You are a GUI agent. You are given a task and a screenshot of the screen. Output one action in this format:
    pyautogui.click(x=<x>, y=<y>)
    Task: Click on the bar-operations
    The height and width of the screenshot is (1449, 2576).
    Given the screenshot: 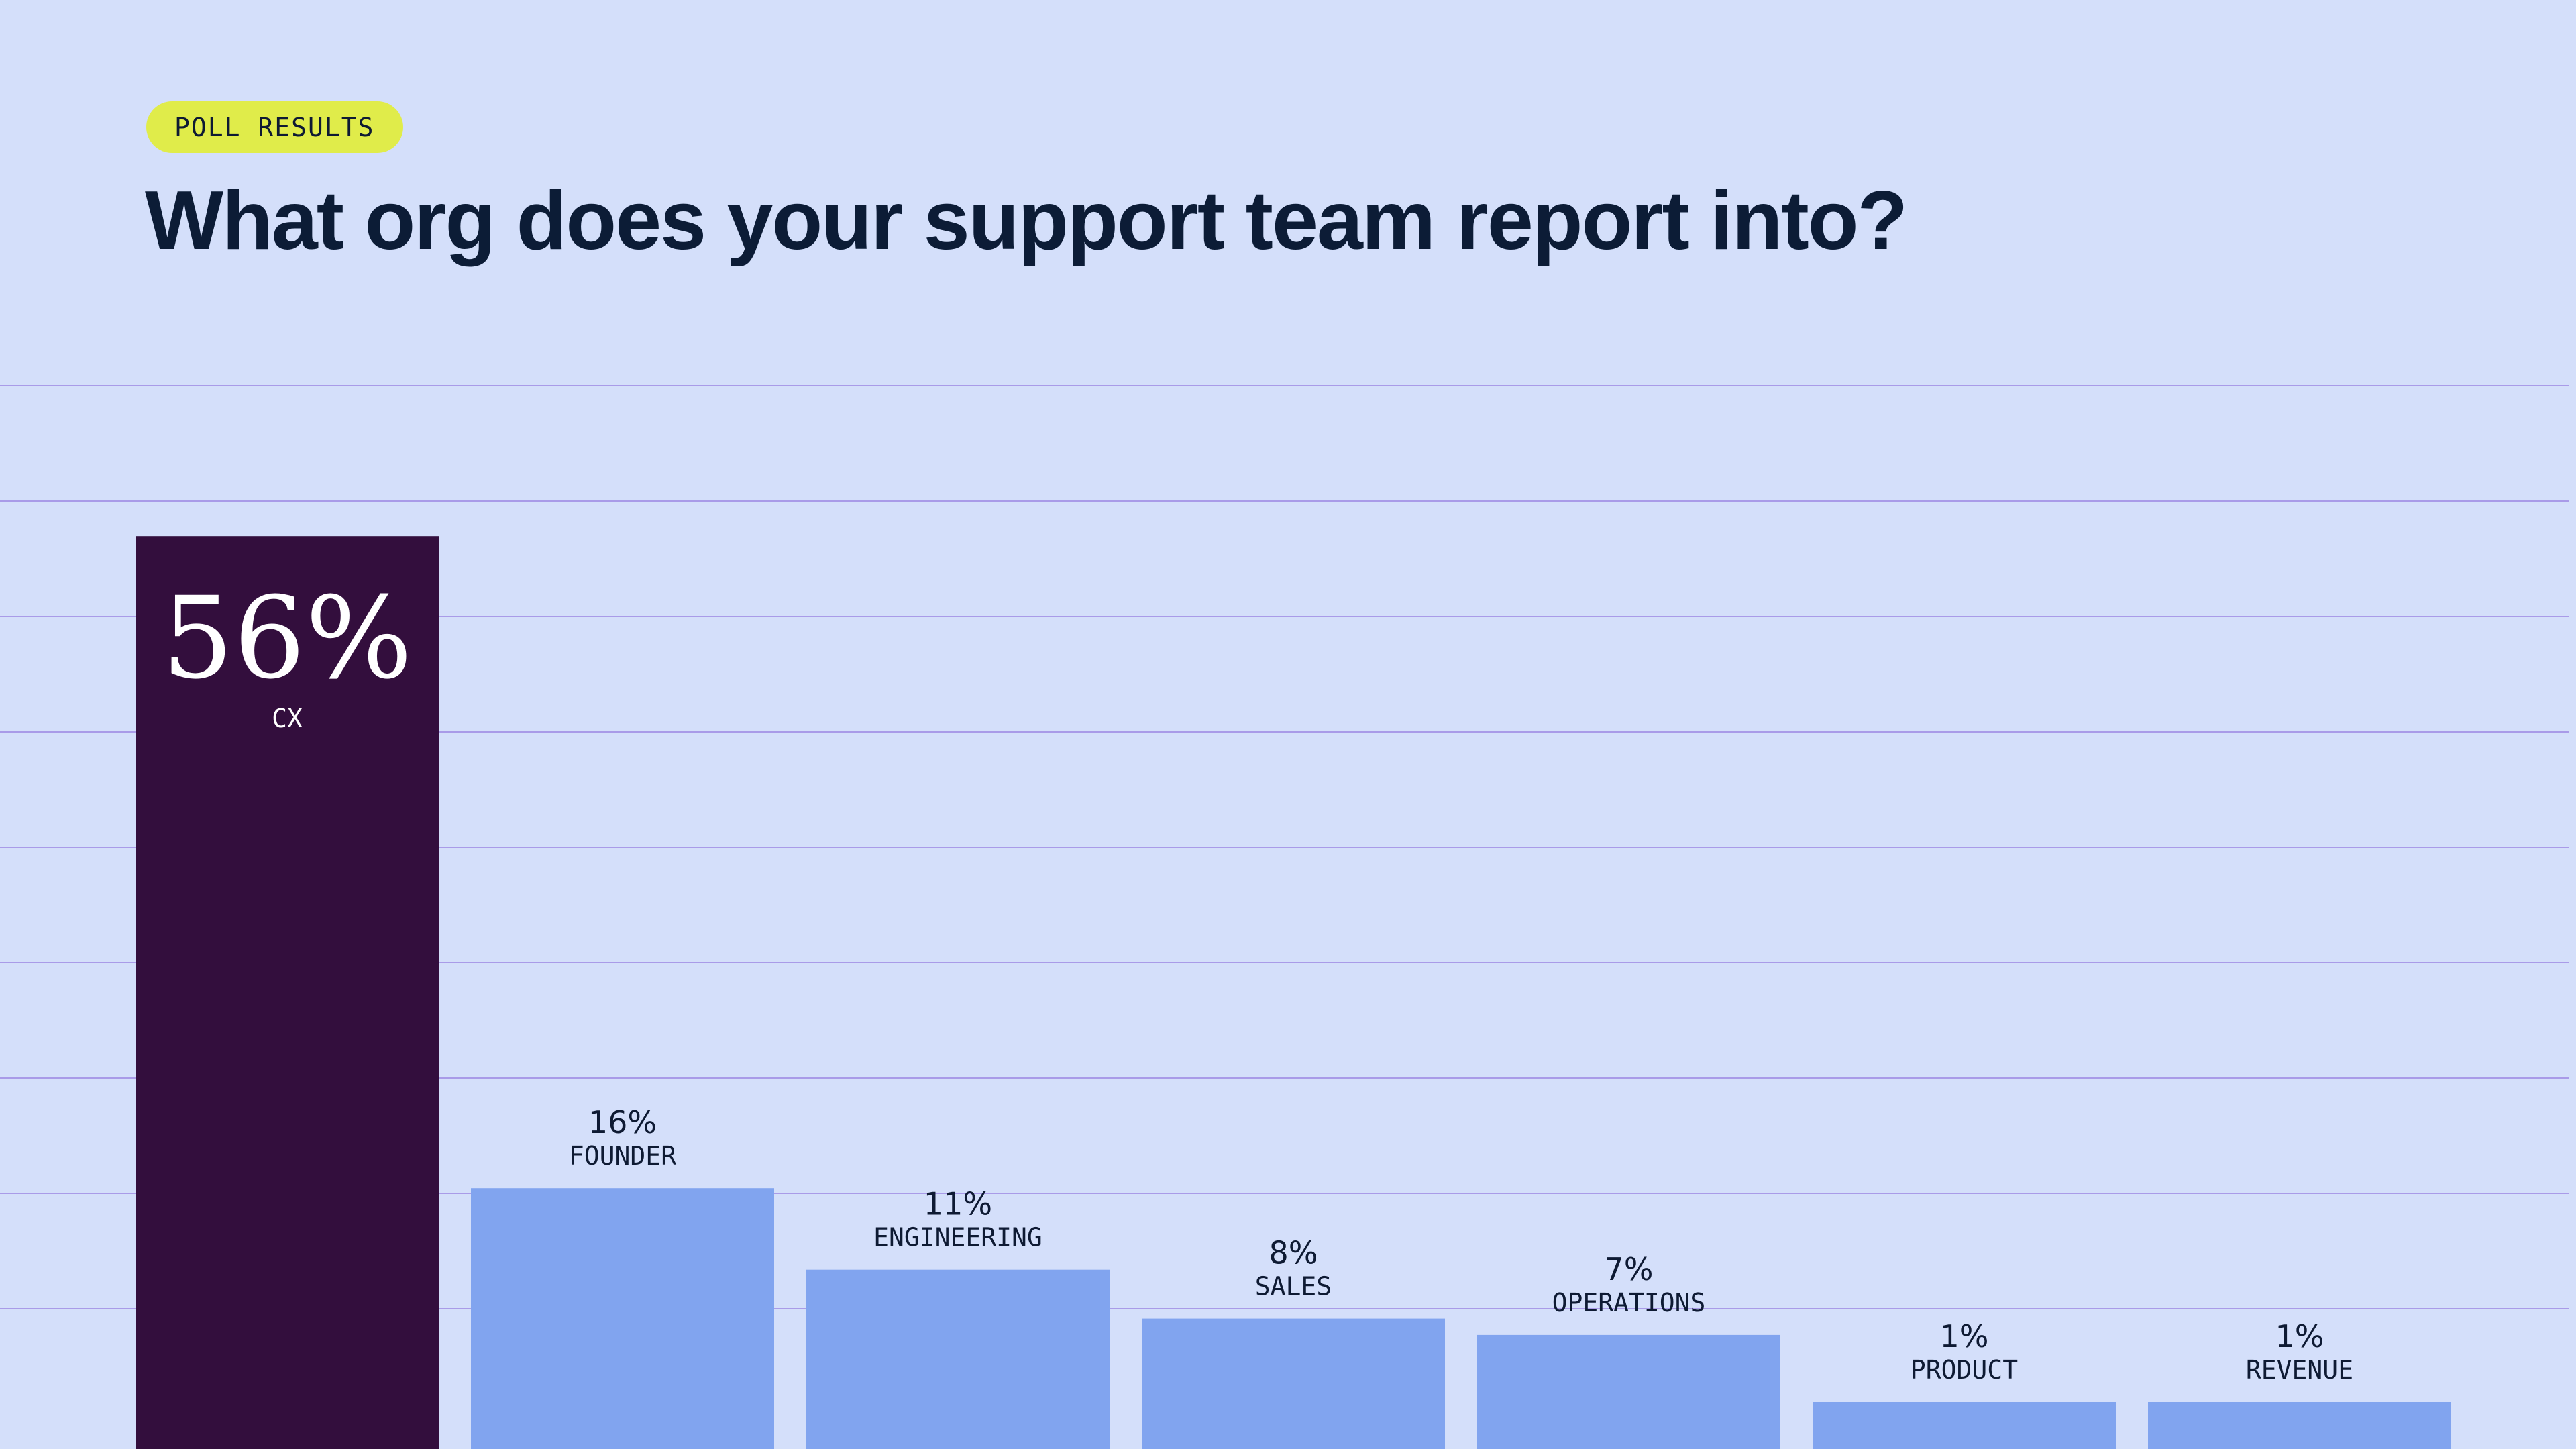 What is the action you would take?
    pyautogui.click(x=1628, y=1391)
    